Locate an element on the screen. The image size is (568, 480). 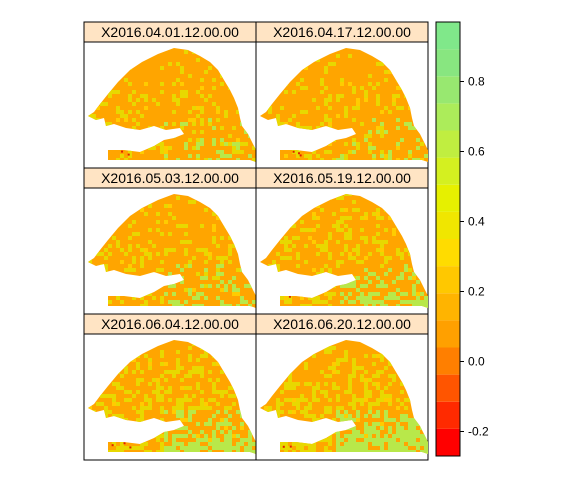
legend-tick-label: 0.0 is located at coordinates (476, 362).